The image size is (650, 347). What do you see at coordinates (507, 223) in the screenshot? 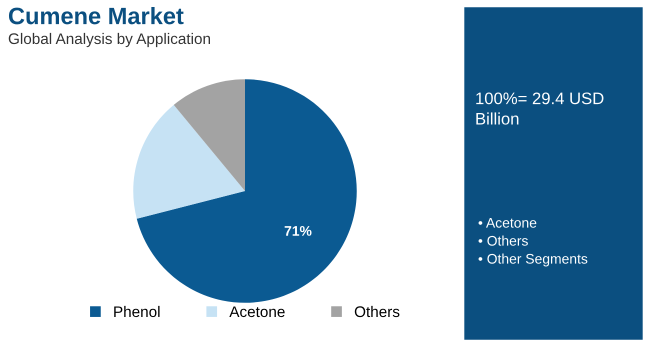
I see `text: • Acetone` at bounding box center [507, 223].